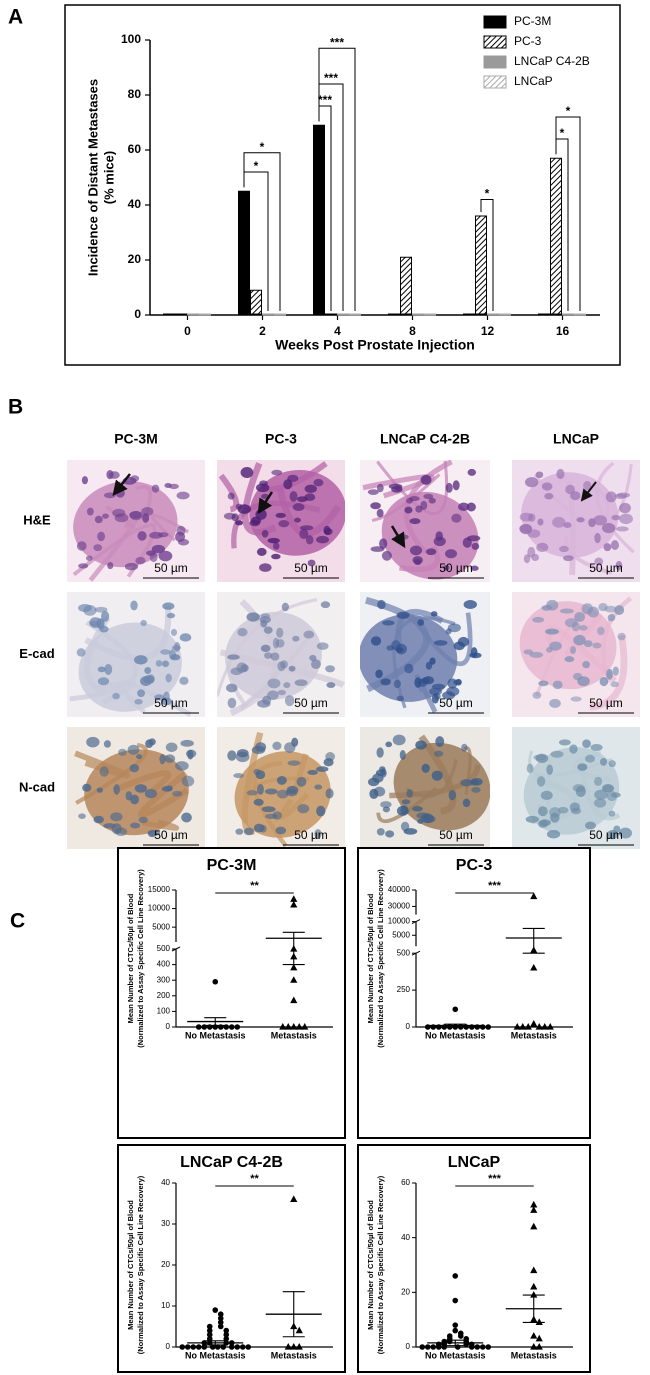 The width and height of the screenshot is (650, 1375). What do you see at coordinates (425, 439) in the screenshot?
I see `column-label: LNCaP C4-2B` at bounding box center [425, 439].